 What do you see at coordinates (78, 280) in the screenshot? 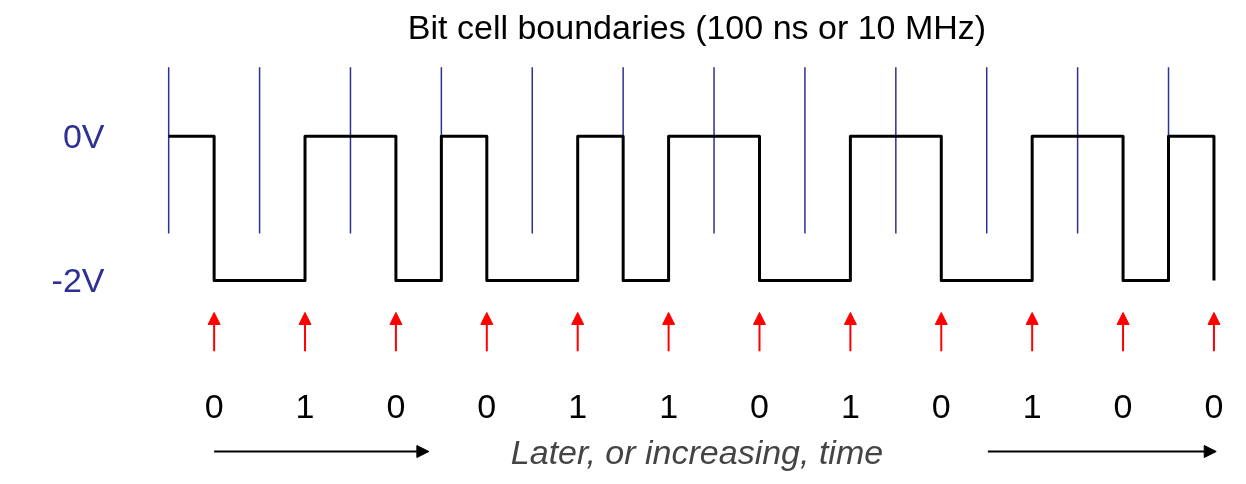
I see `y-tick-label: -2V` at bounding box center [78, 280].